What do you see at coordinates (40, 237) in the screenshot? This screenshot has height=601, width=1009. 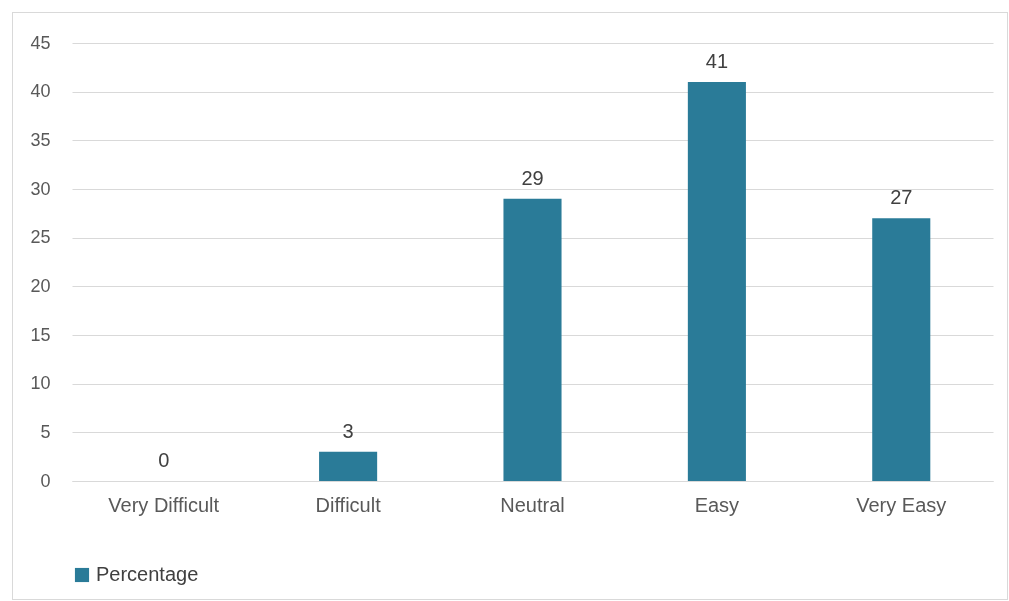 I see `y-tick-label: 25` at bounding box center [40, 237].